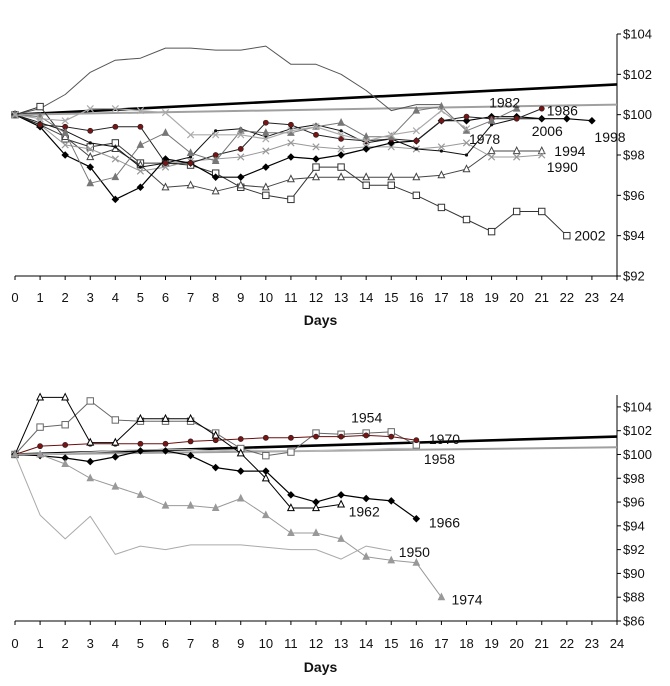 The image size is (670, 686). What do you see at coordinates (366, 643) in the screenshot?
I see `x-tick-label: 14` at bounding box center [366, 643].